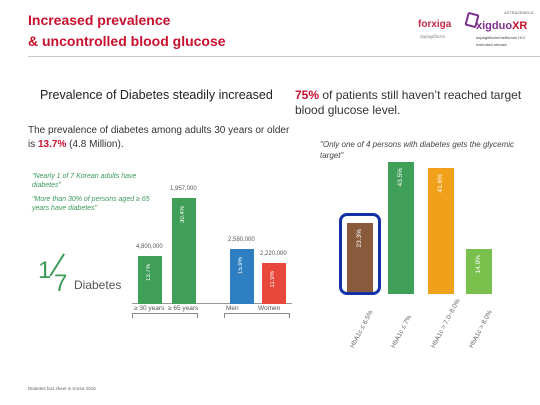  Describe the element at coordinates (61, 283) in the screenshot. I see `fraction-denominator: 7` at that location.